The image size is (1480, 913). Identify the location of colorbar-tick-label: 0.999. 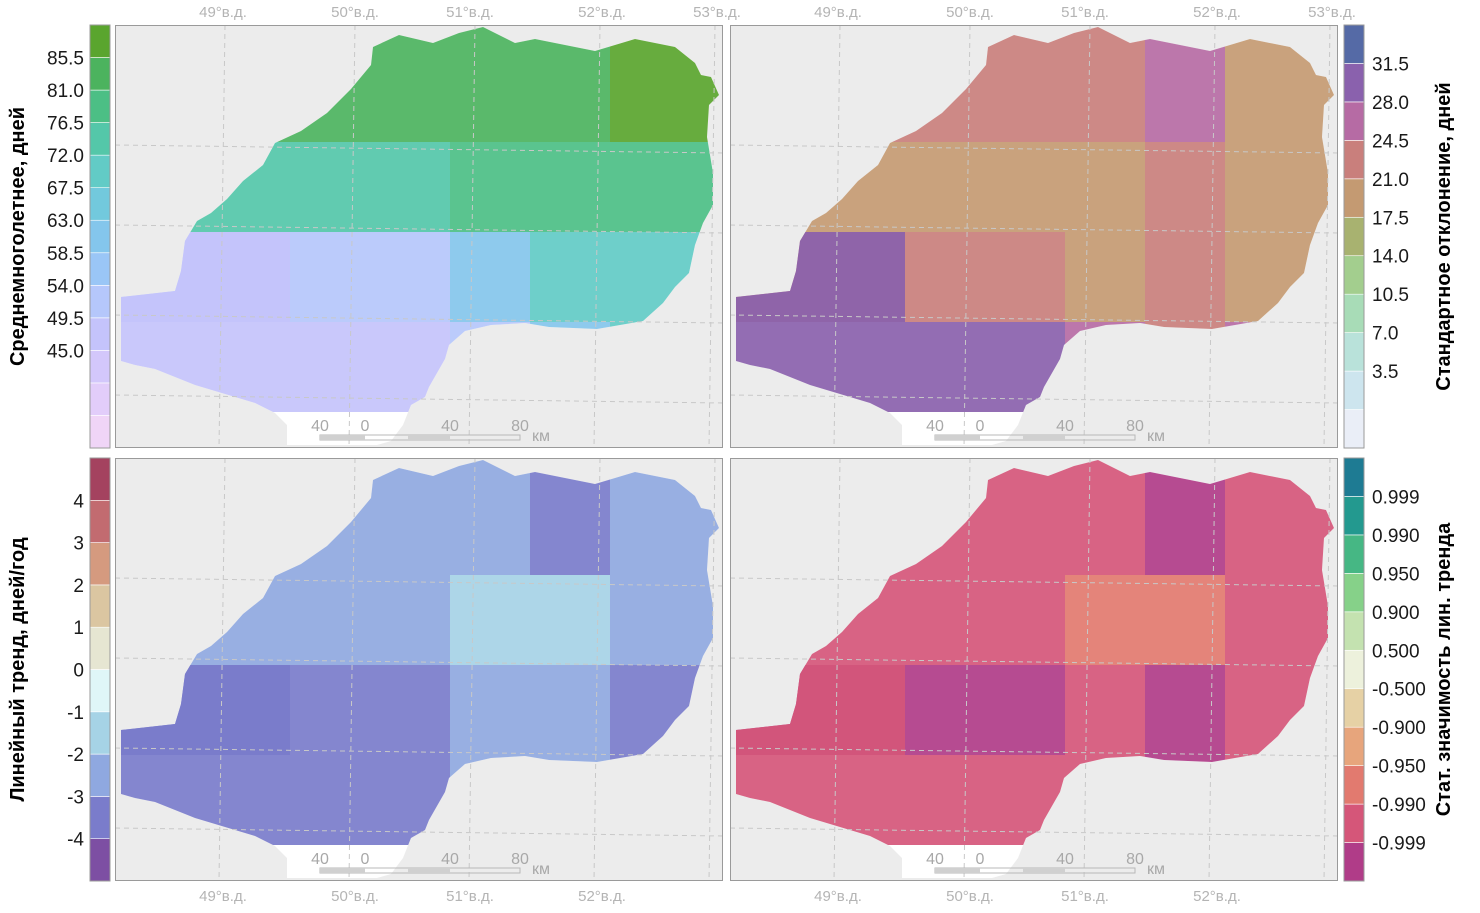
(1396, 497).